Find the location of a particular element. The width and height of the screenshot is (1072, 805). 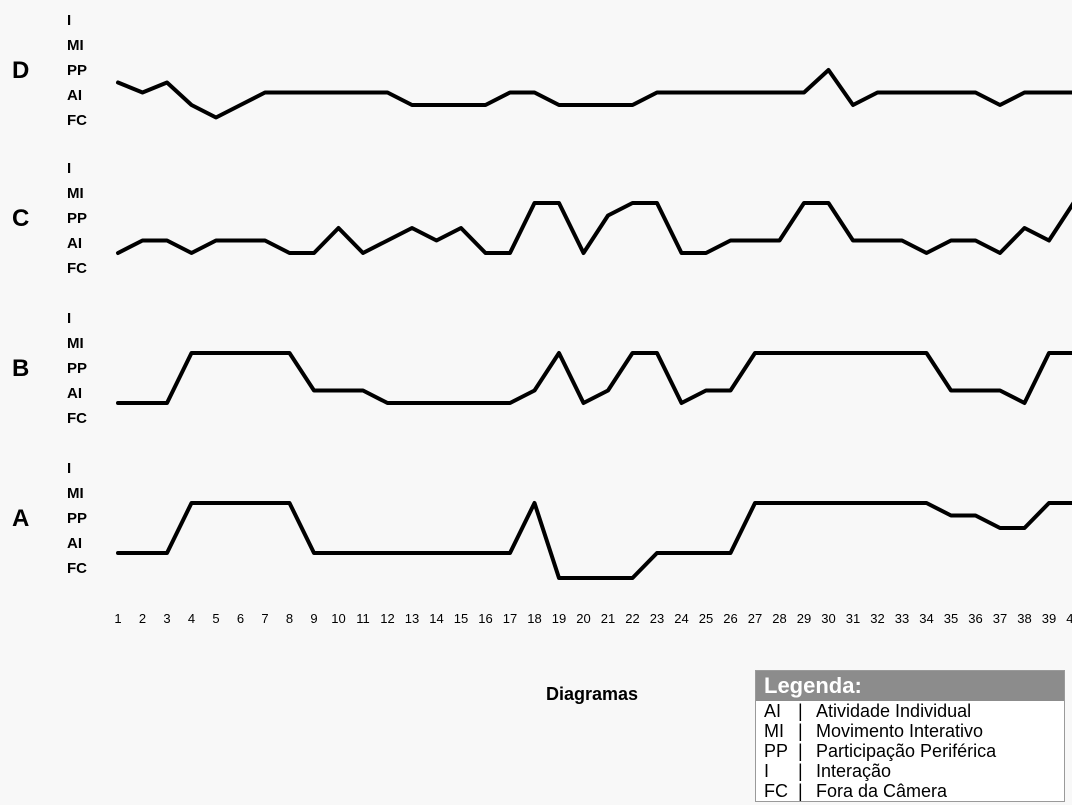

panel-label: C is located at coordinates (20, 218).